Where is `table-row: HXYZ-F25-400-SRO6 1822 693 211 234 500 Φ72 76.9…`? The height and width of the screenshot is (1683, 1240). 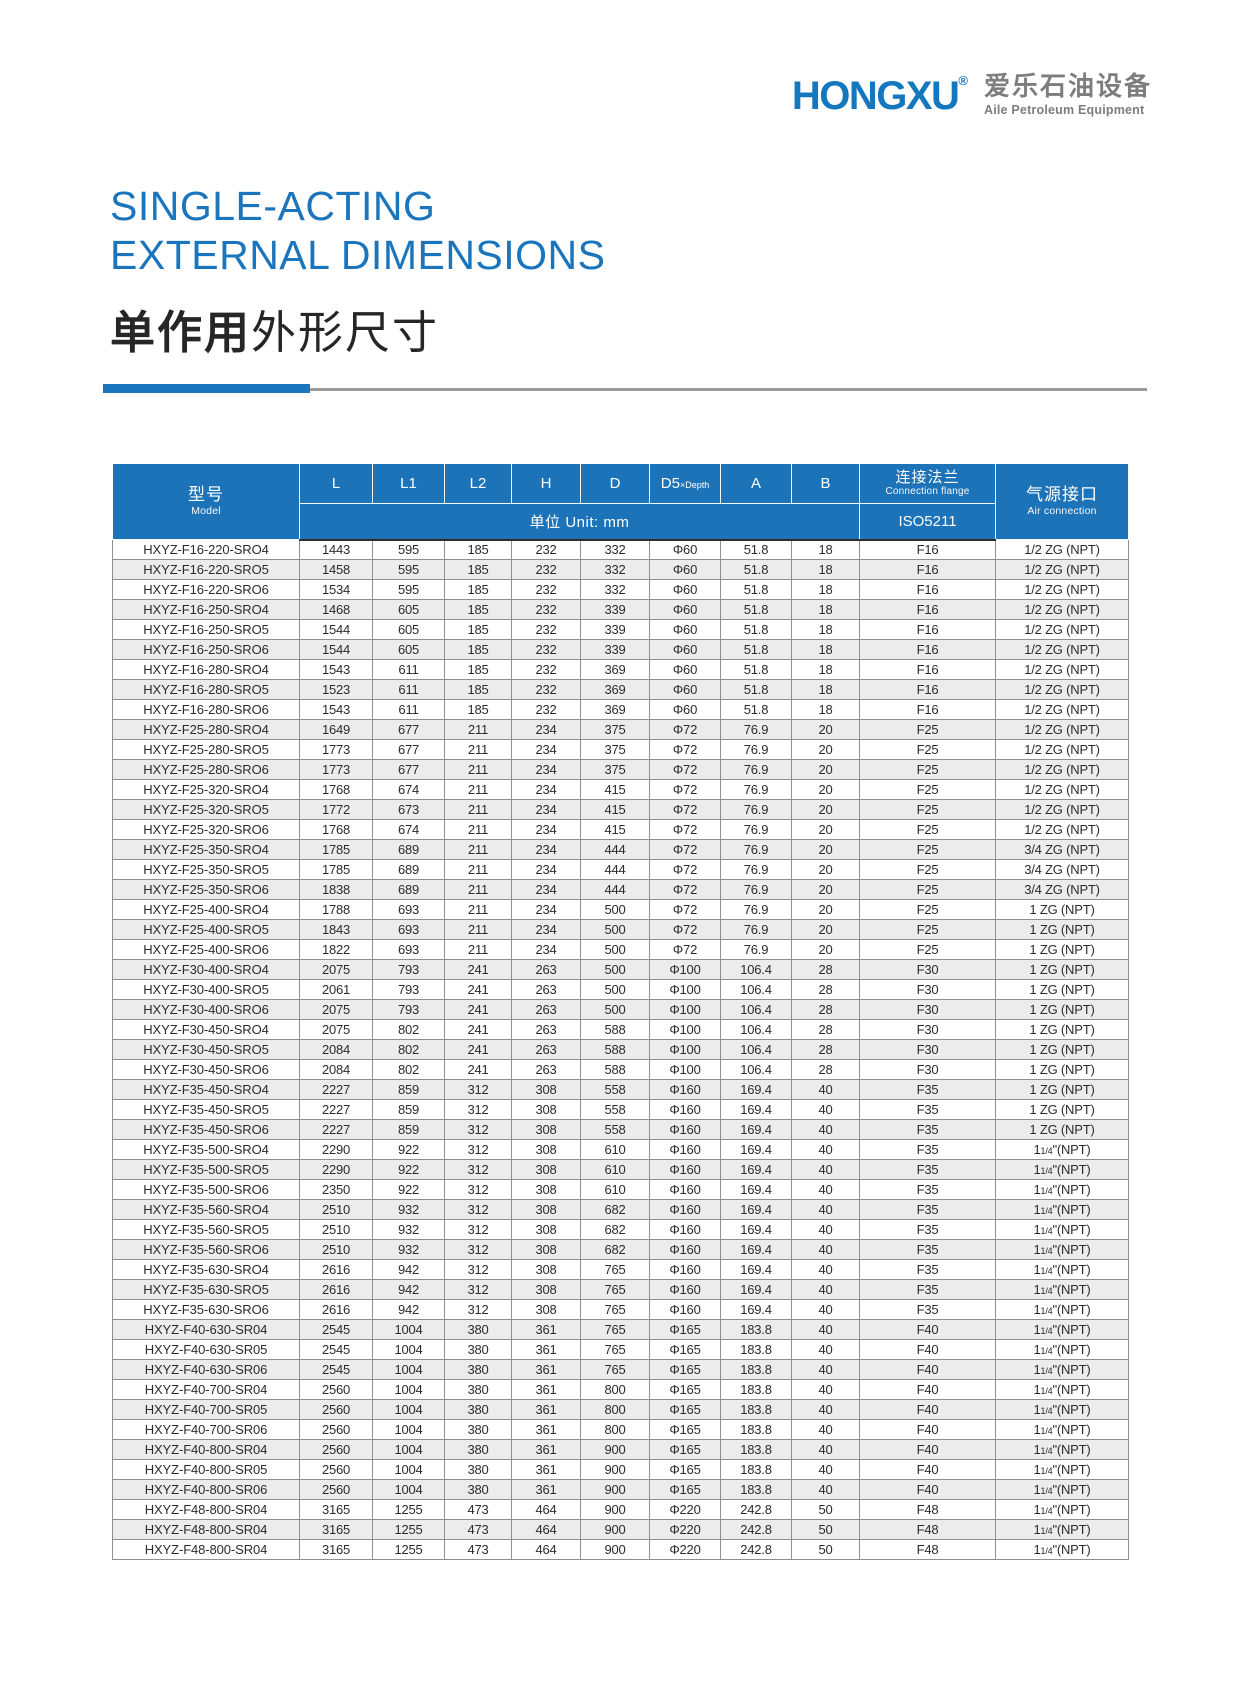 table-row: HXYZ-F25-400-SRO6 1822 693 211 234 500 Φ72 76.9… is located at coordinates (620, 949).